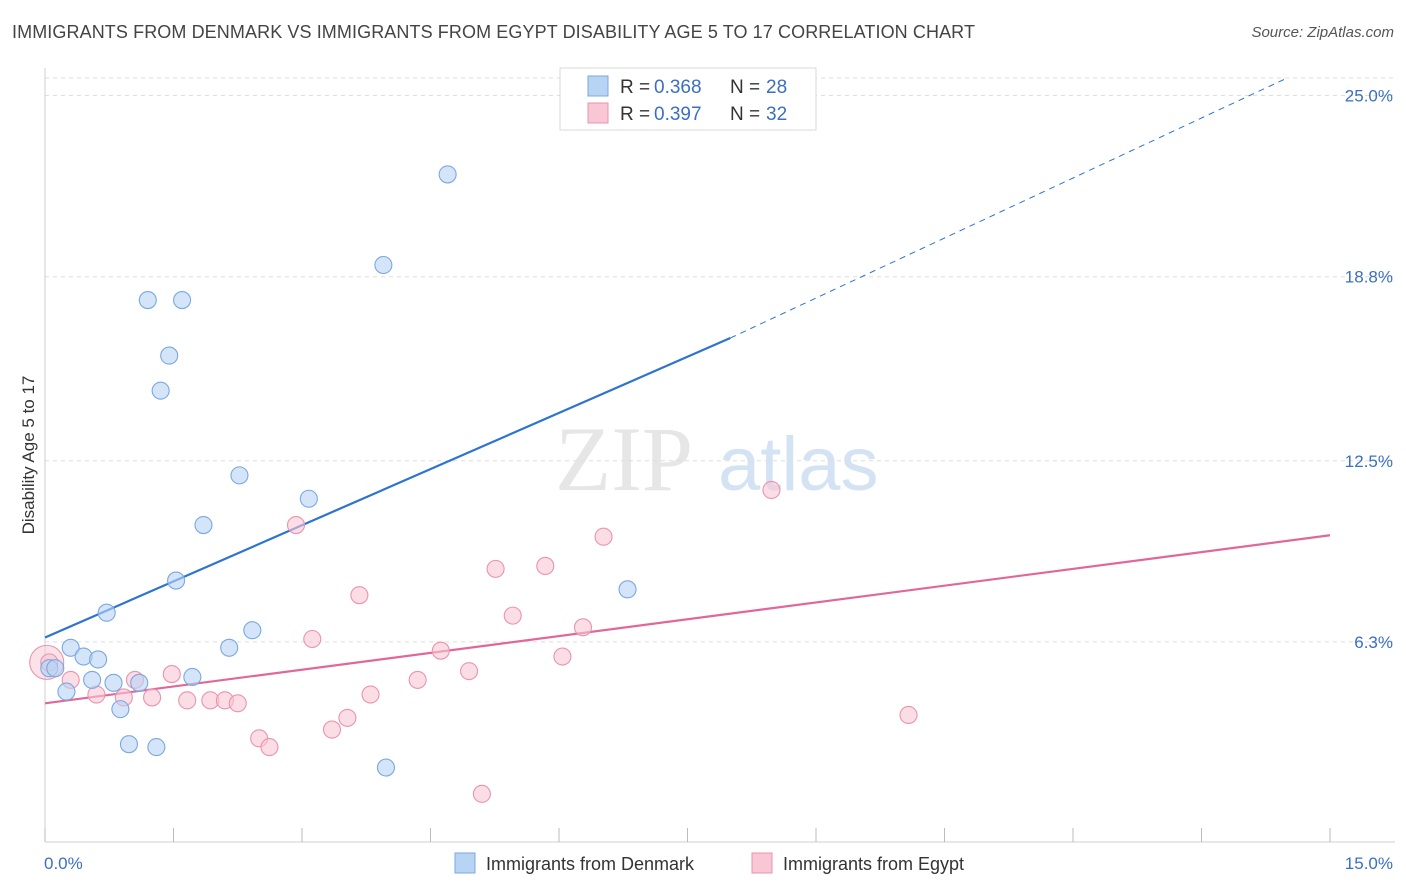 The width and height of the screenshot is (1406, 892). I want to click on y-tick-label-0: 6.3%, so click(1373, 642).